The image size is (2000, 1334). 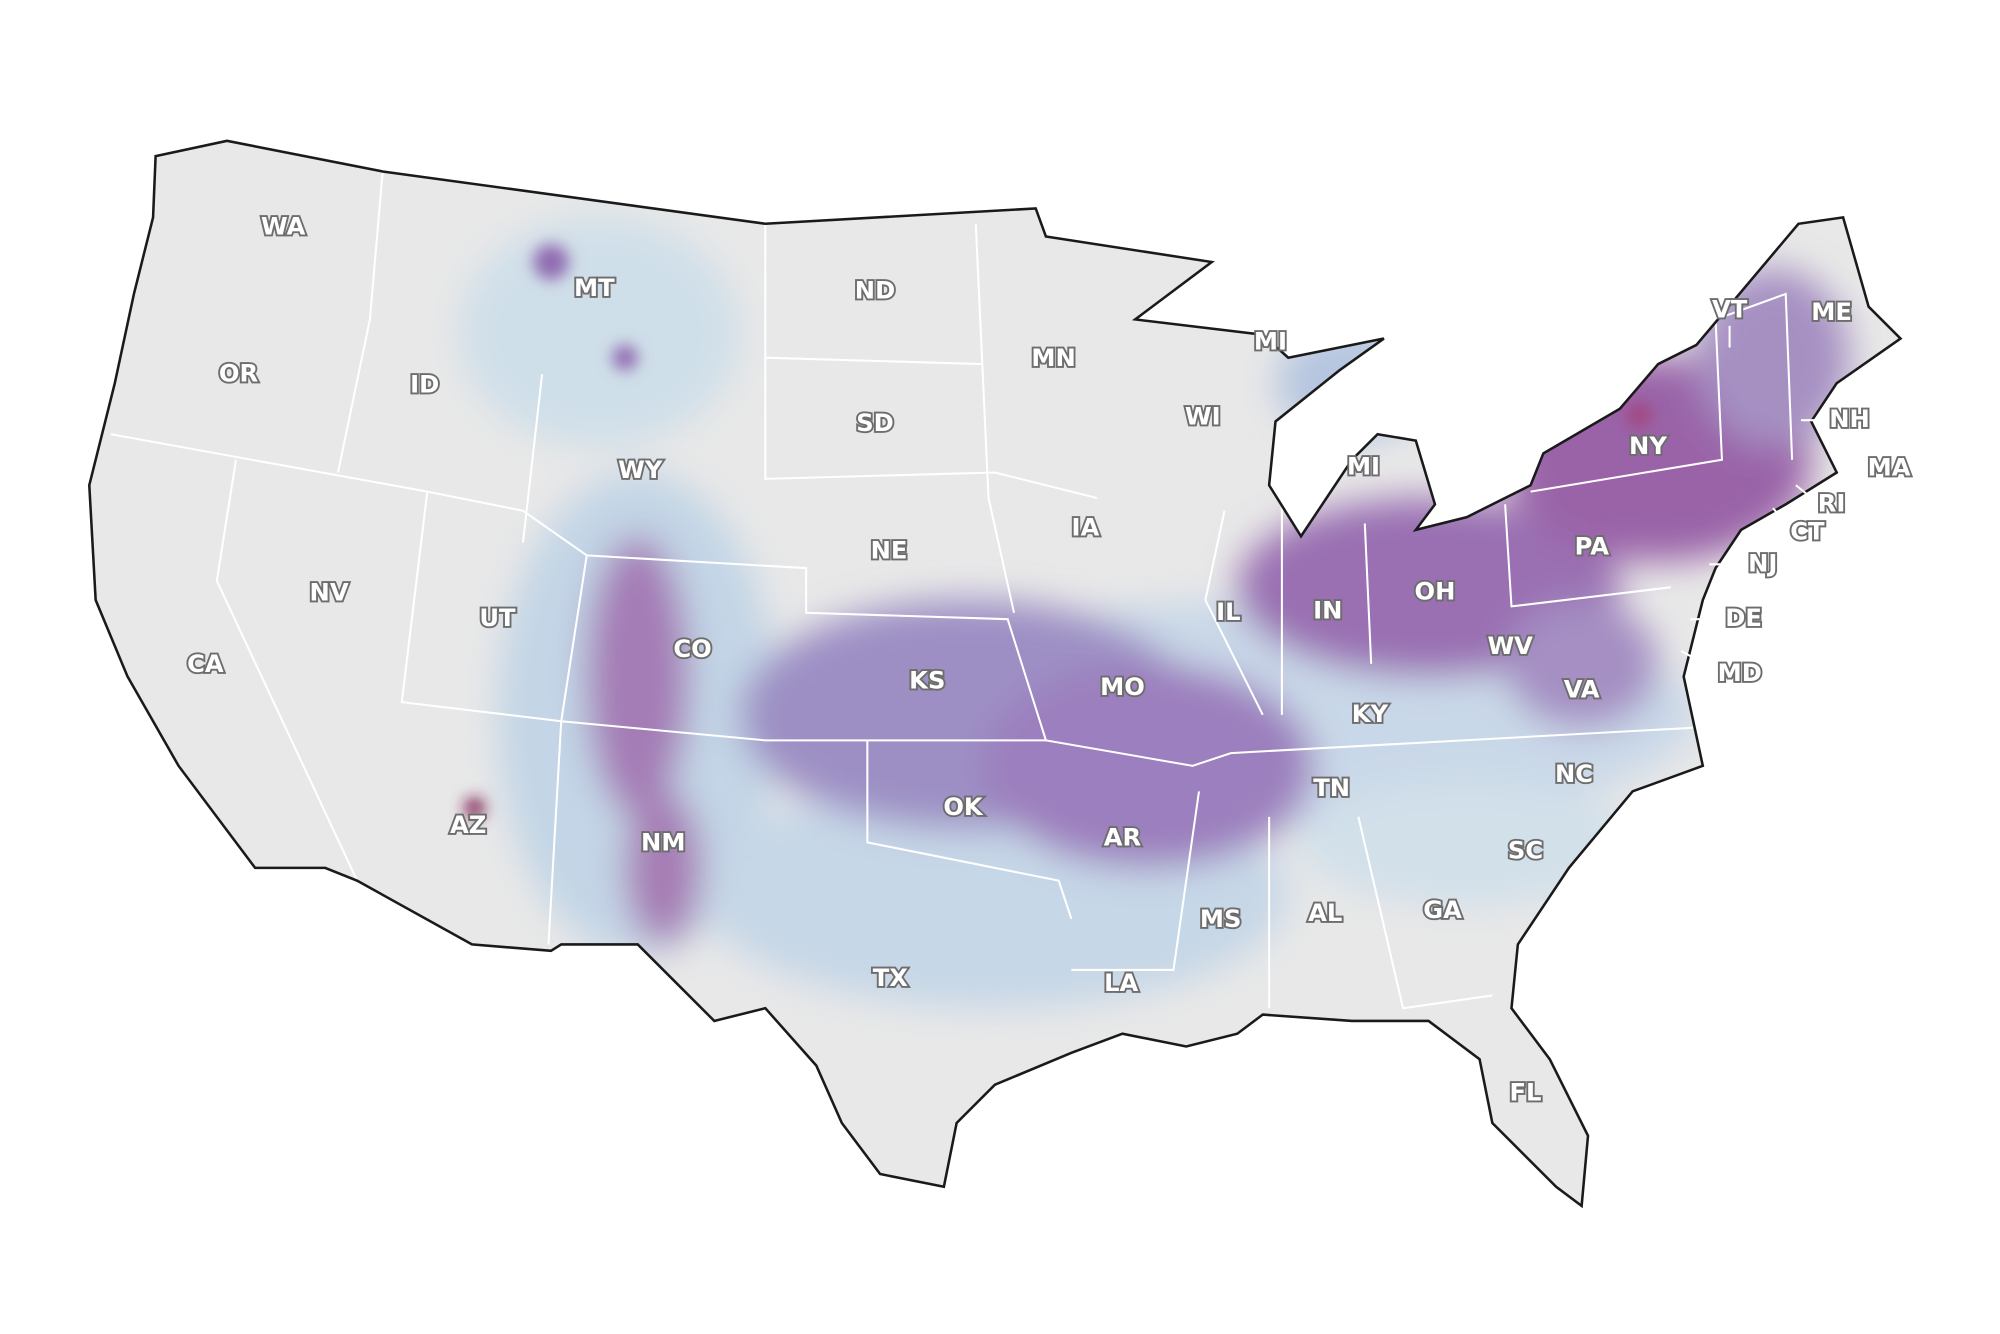 What do you see at coordinates (1831, 312) in the screenshot?
I see `state-label: ME` at bounding box center [1831, 312].